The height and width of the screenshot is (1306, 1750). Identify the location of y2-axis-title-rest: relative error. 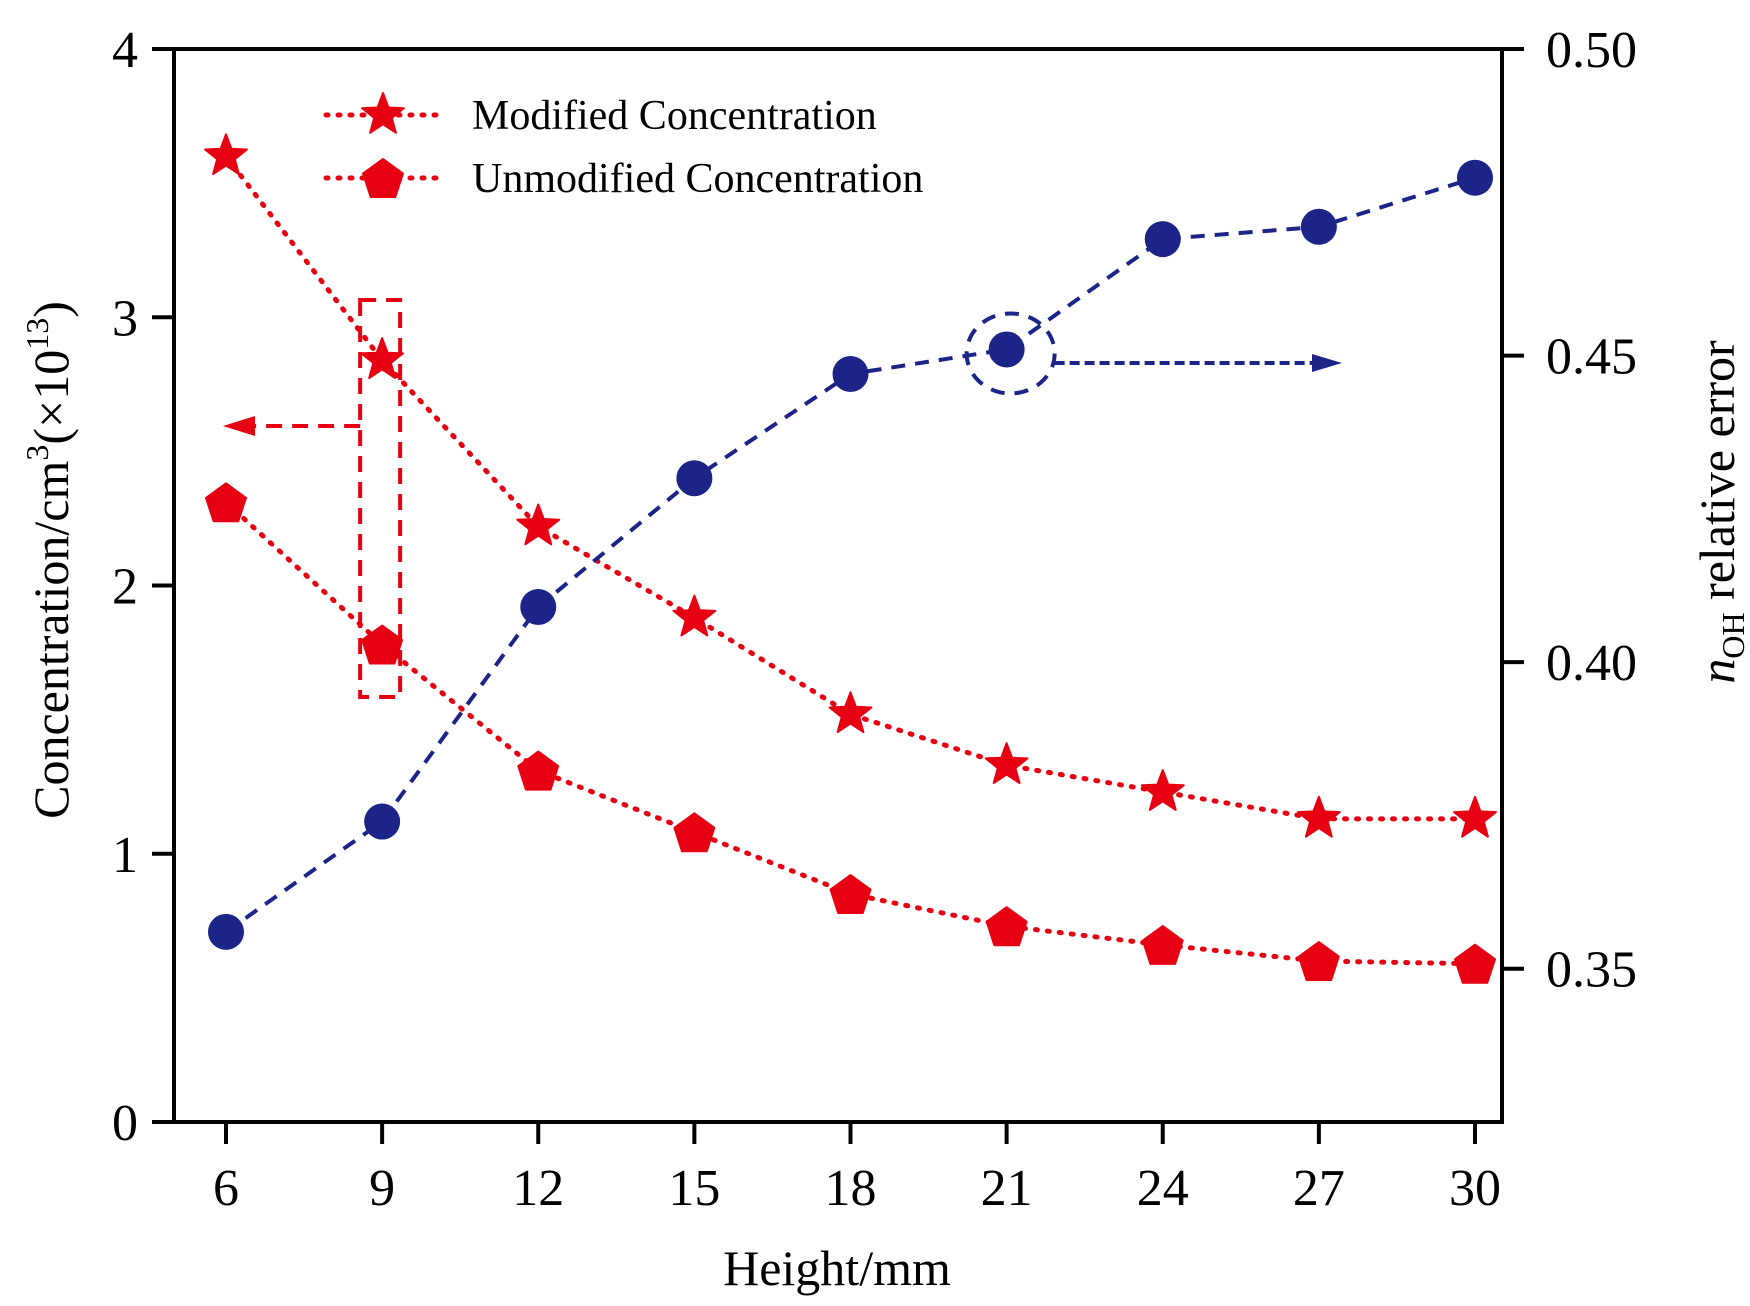
(1717, 476).